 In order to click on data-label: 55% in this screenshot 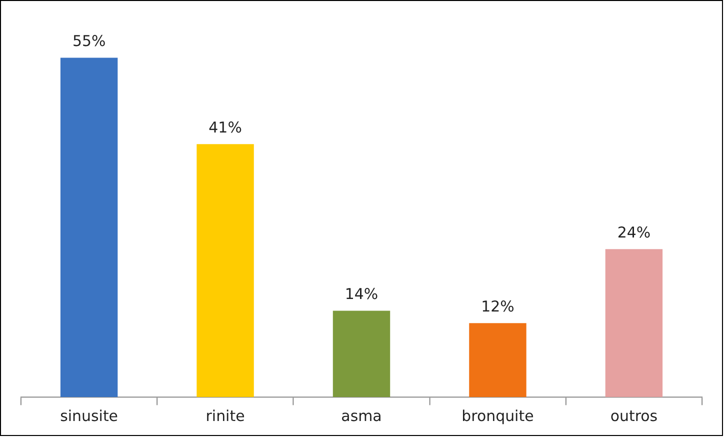, I will do `click(89, 41)`.